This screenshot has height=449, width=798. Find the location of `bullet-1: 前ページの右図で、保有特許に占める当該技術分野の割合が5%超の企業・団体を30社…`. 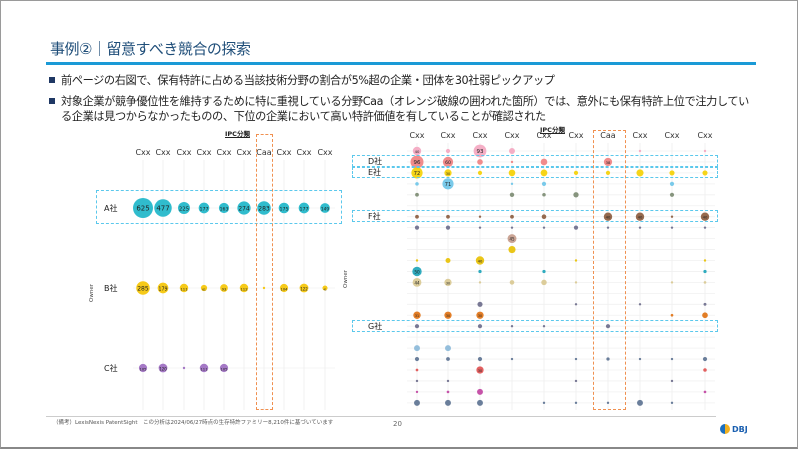

bullet-1: 前ページの右図で、保有特許に占める当該技術分野の割合が5%超の企業・団体を30社… is located at coordinates (302, 80).